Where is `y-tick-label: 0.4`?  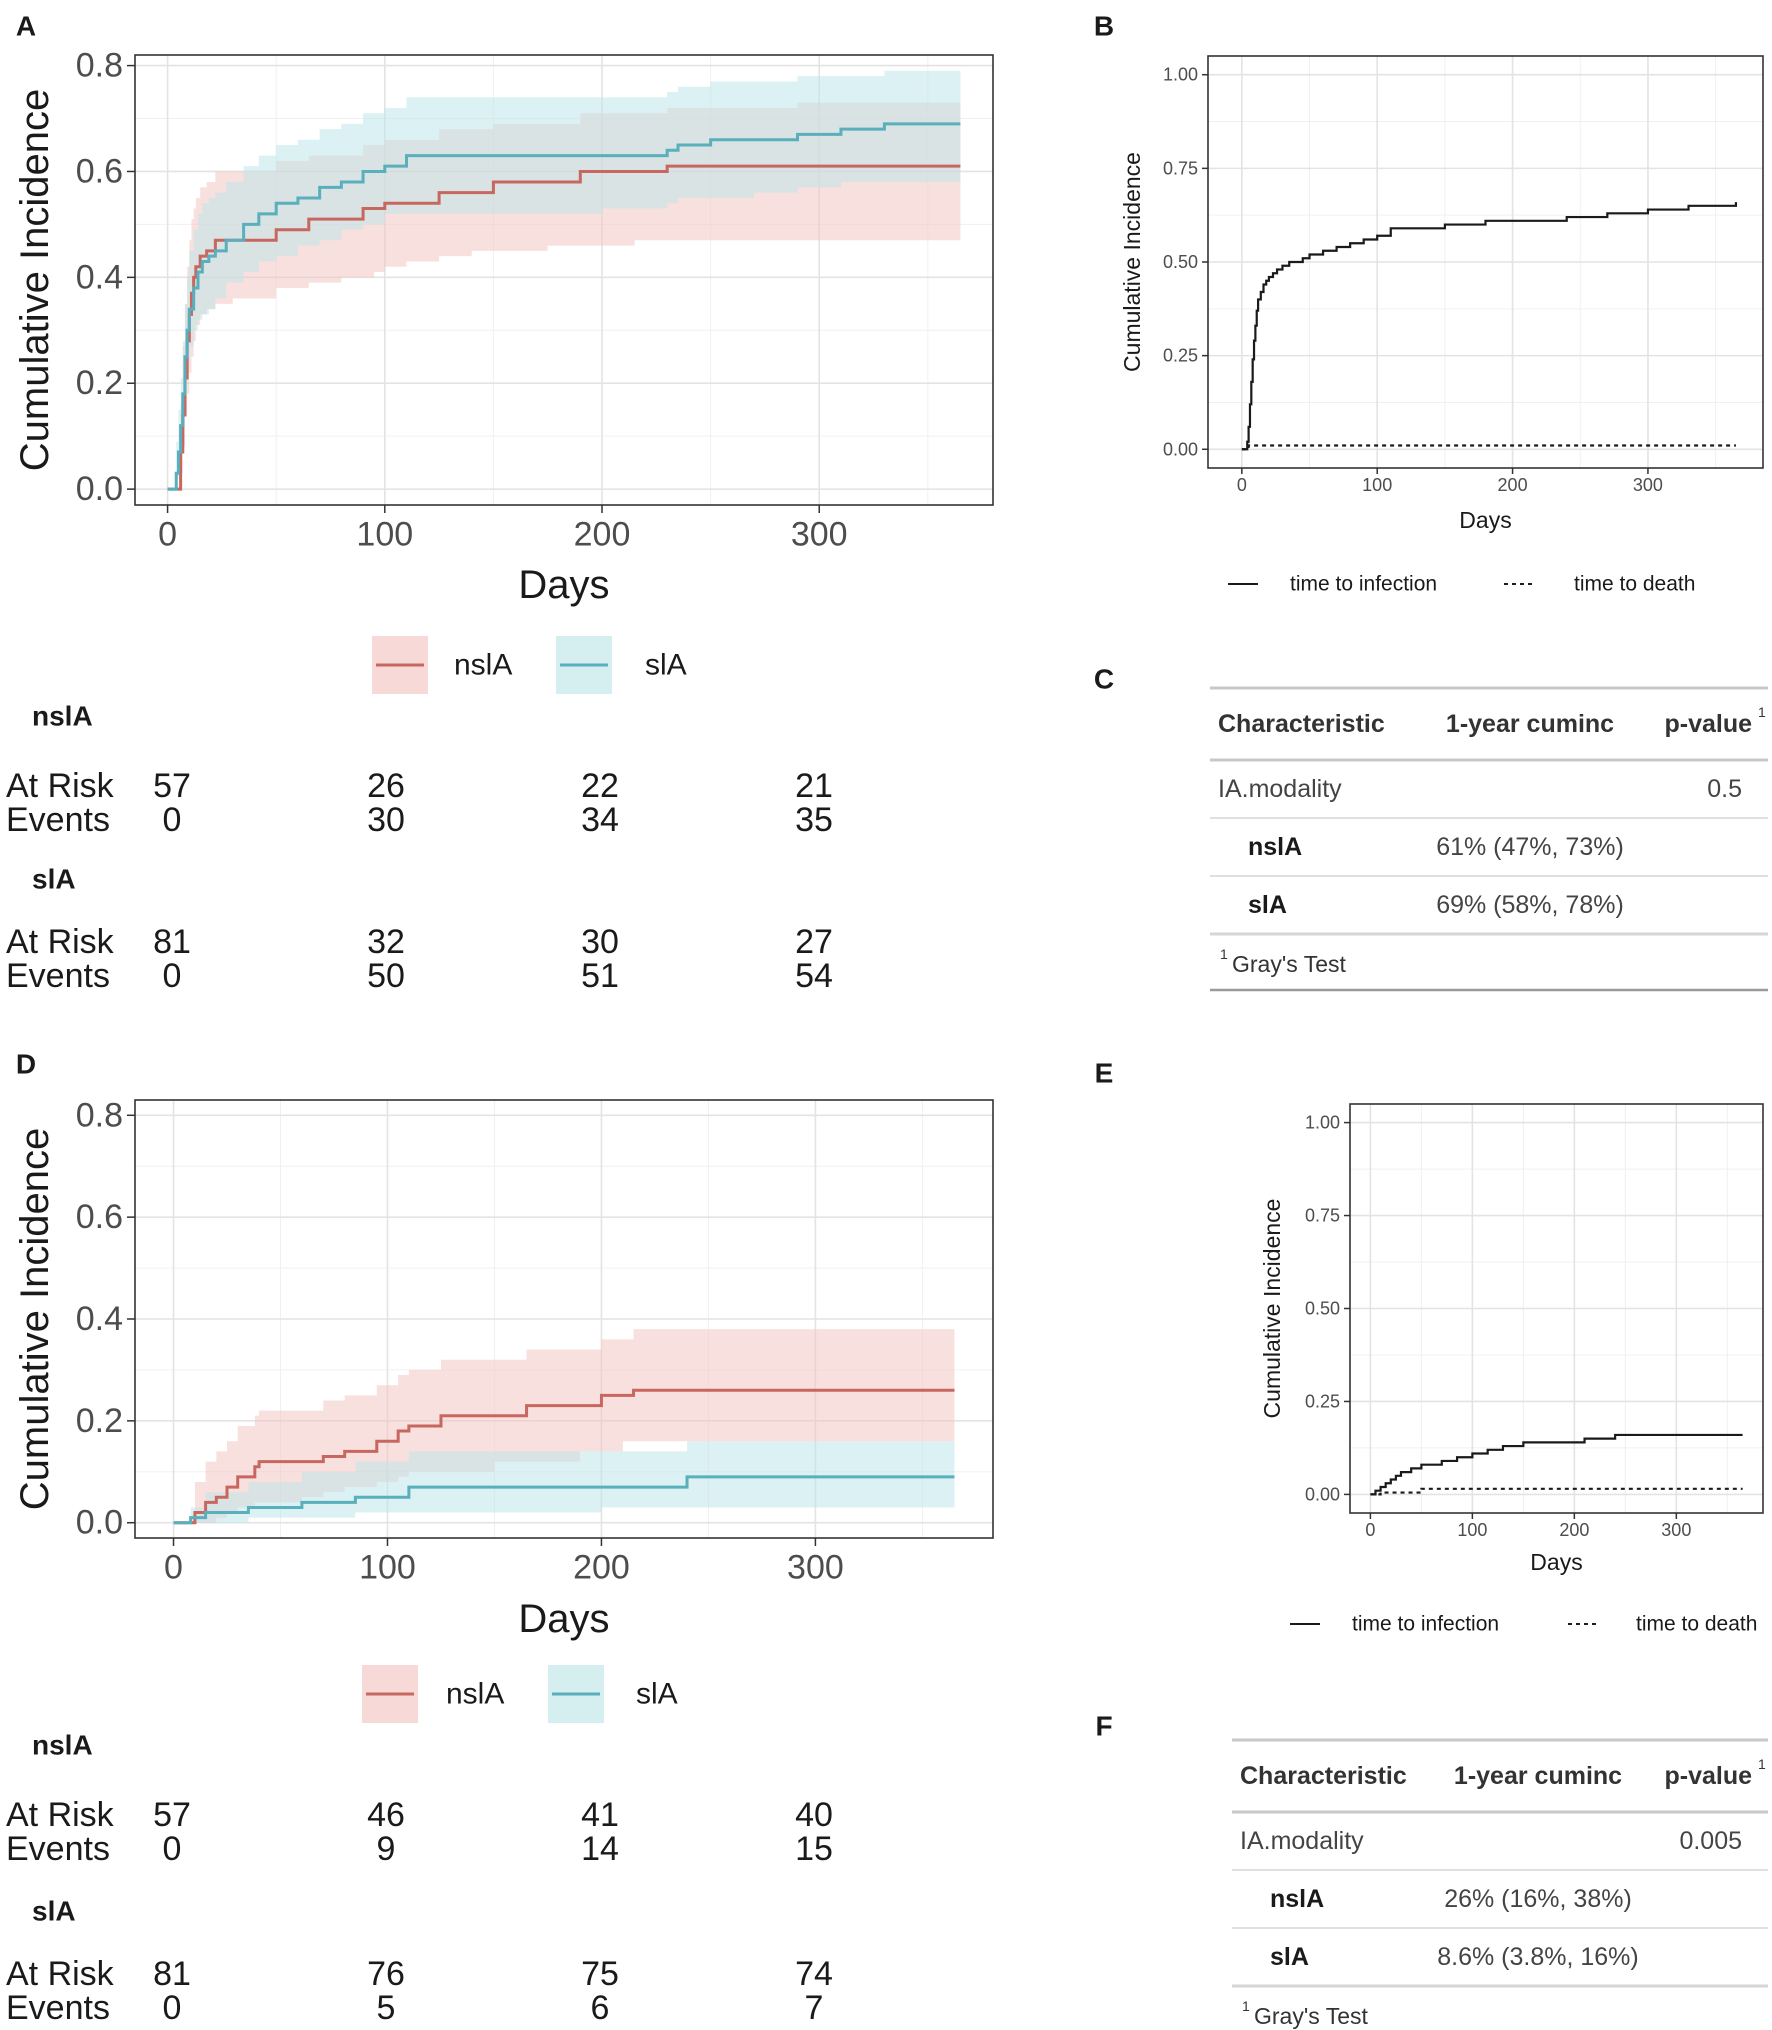 y-tick-label: 0.4 is located at coordinates (99, 277).